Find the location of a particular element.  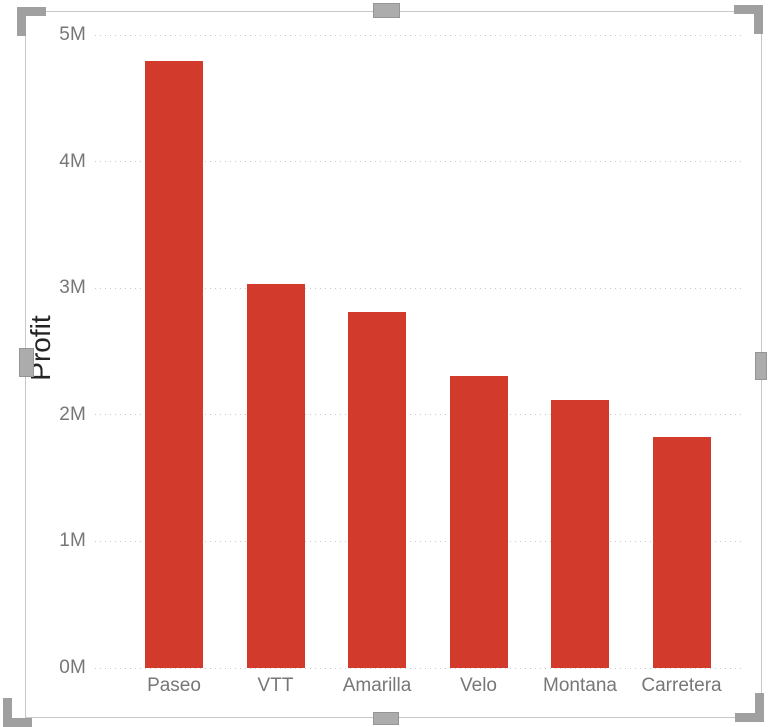

y-axis-tick-label: 4M is located at coordinates (72, 161).